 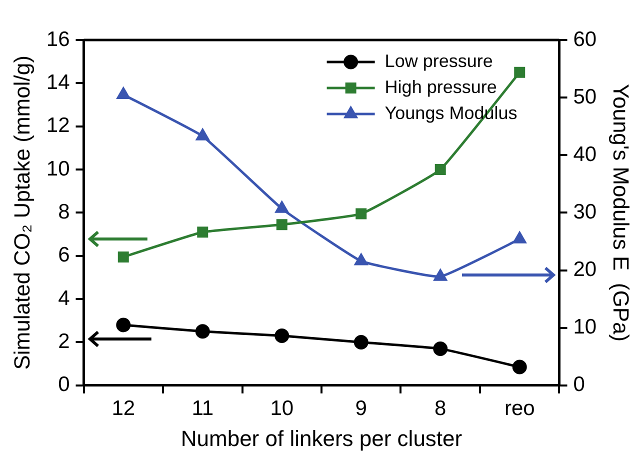 What do you see at coordinates (64, 212) in the screenshot?
I see `y-tick-label: 8` at bounding box center [64, 212].